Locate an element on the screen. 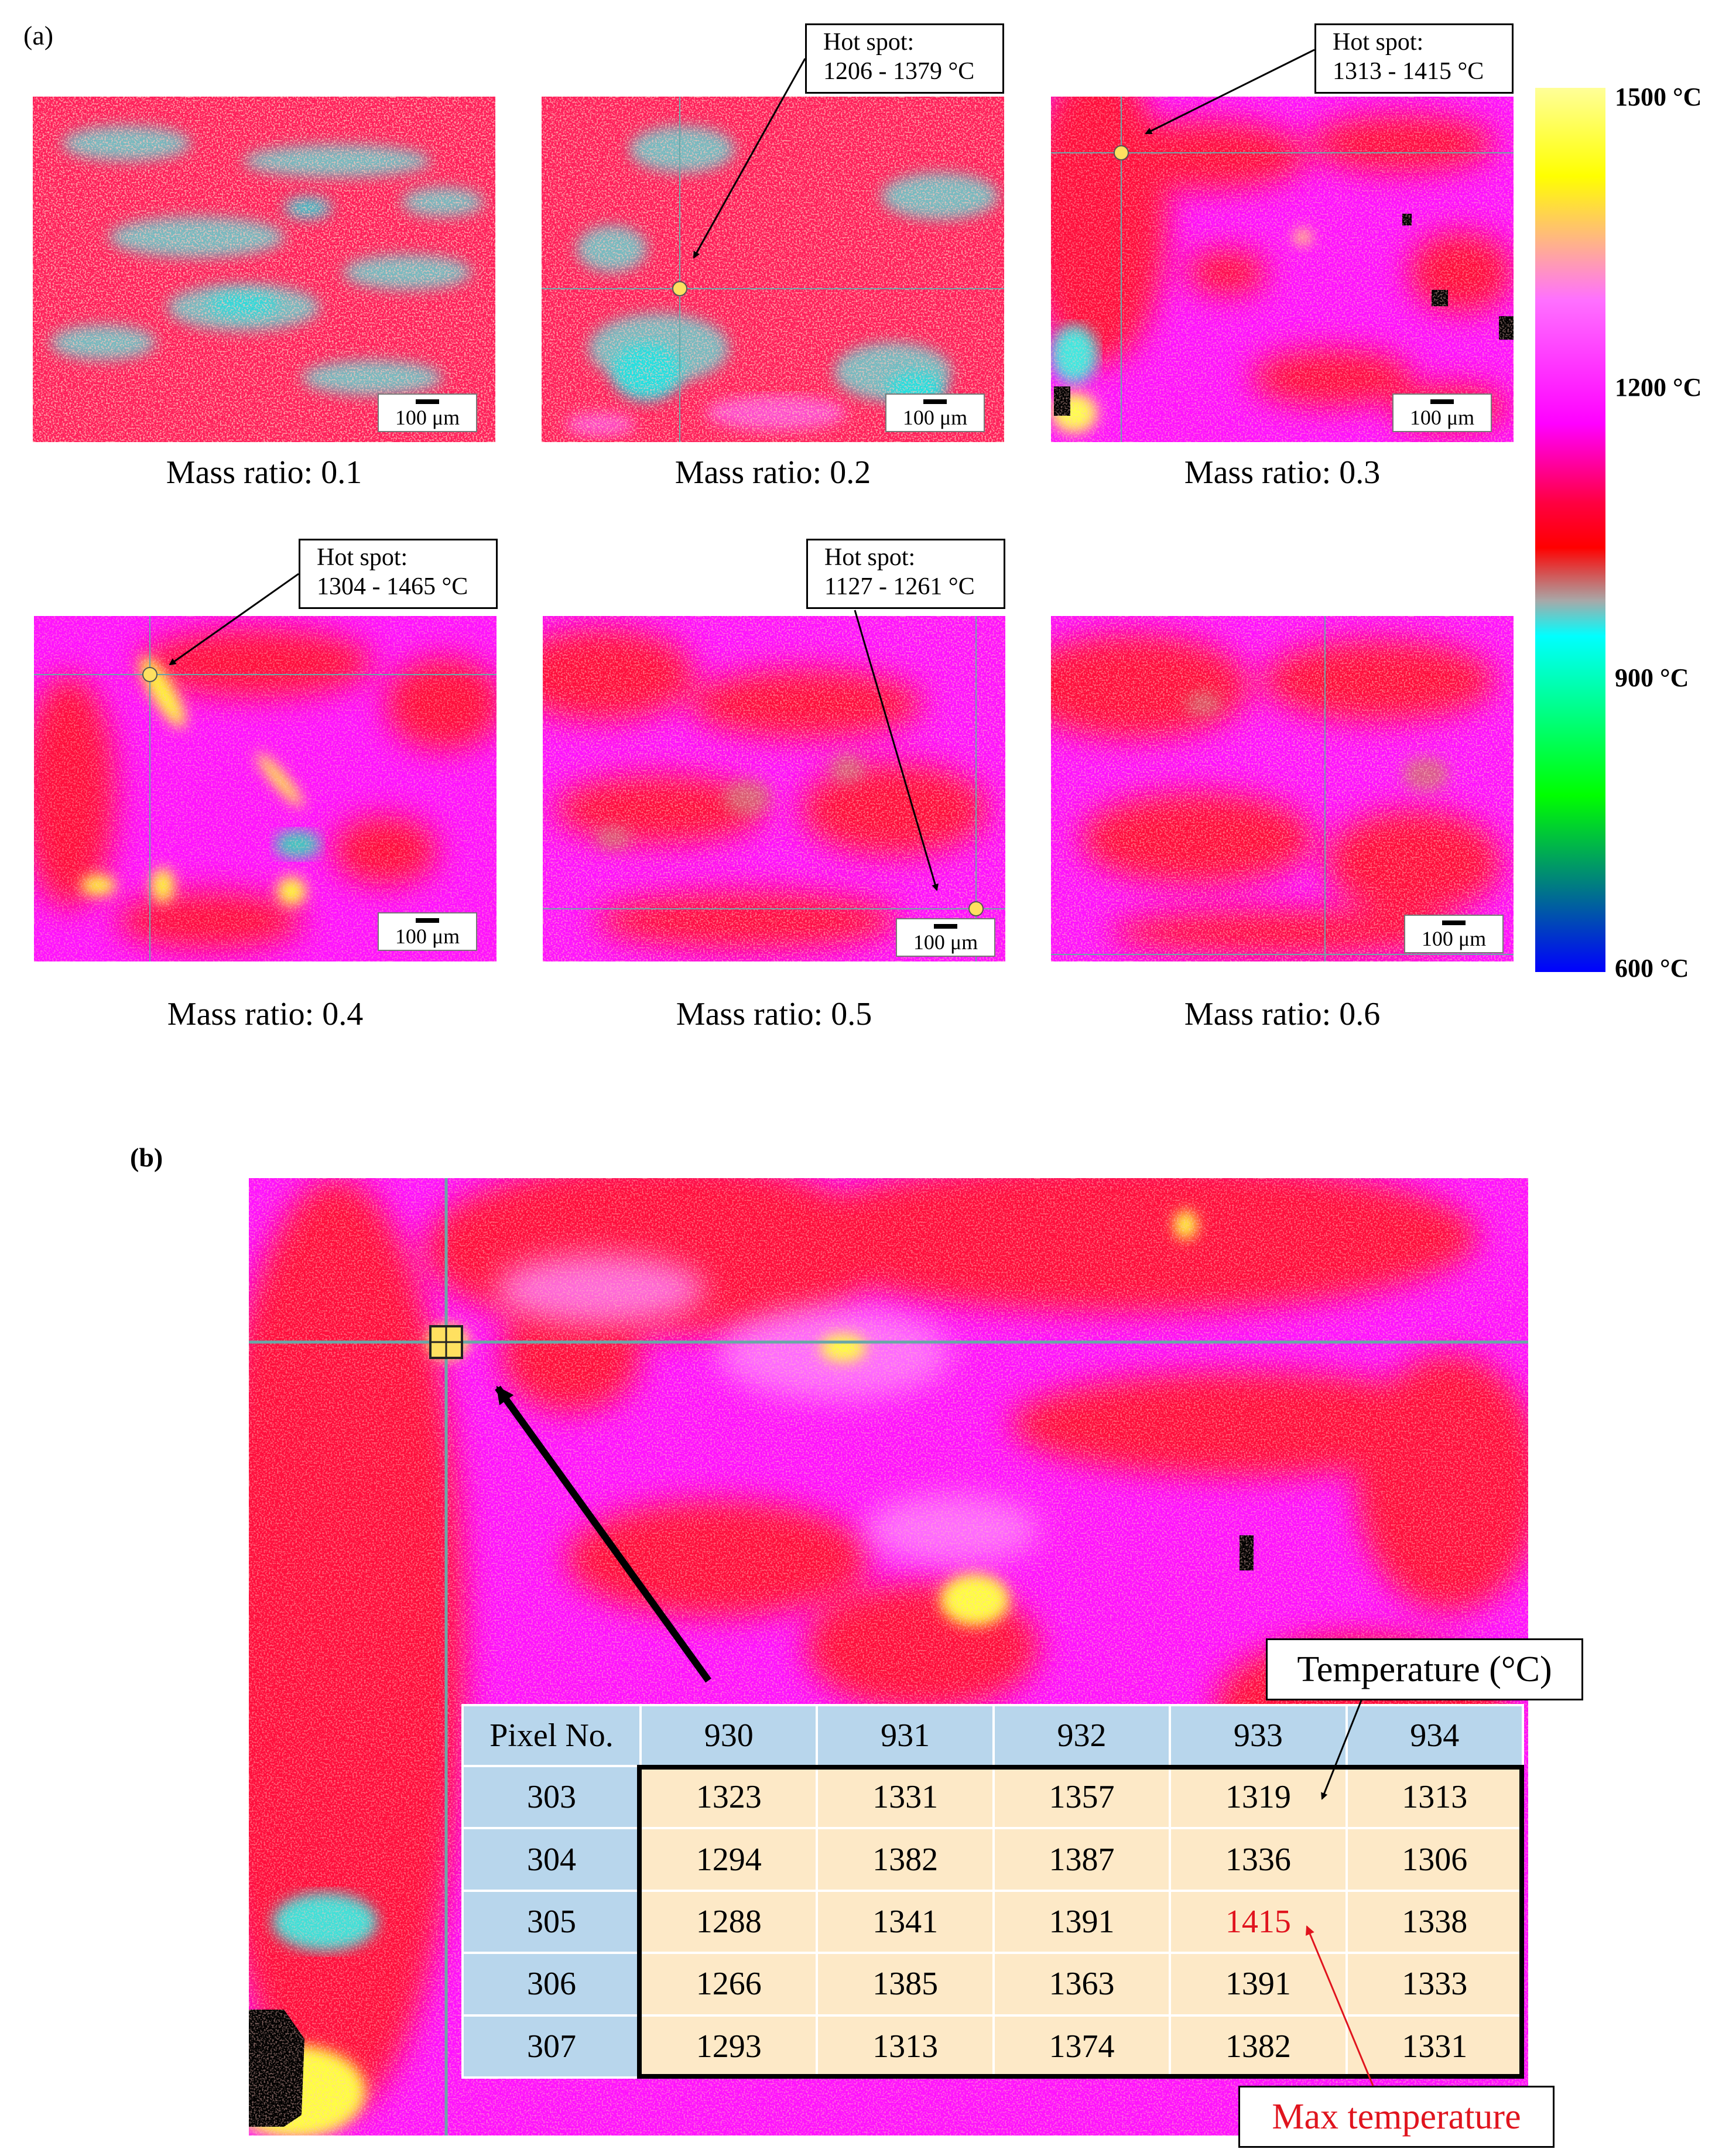 This screenshot has height=2156, width=1729. table-cell: 1266 is located at coordinates (729, 1984).